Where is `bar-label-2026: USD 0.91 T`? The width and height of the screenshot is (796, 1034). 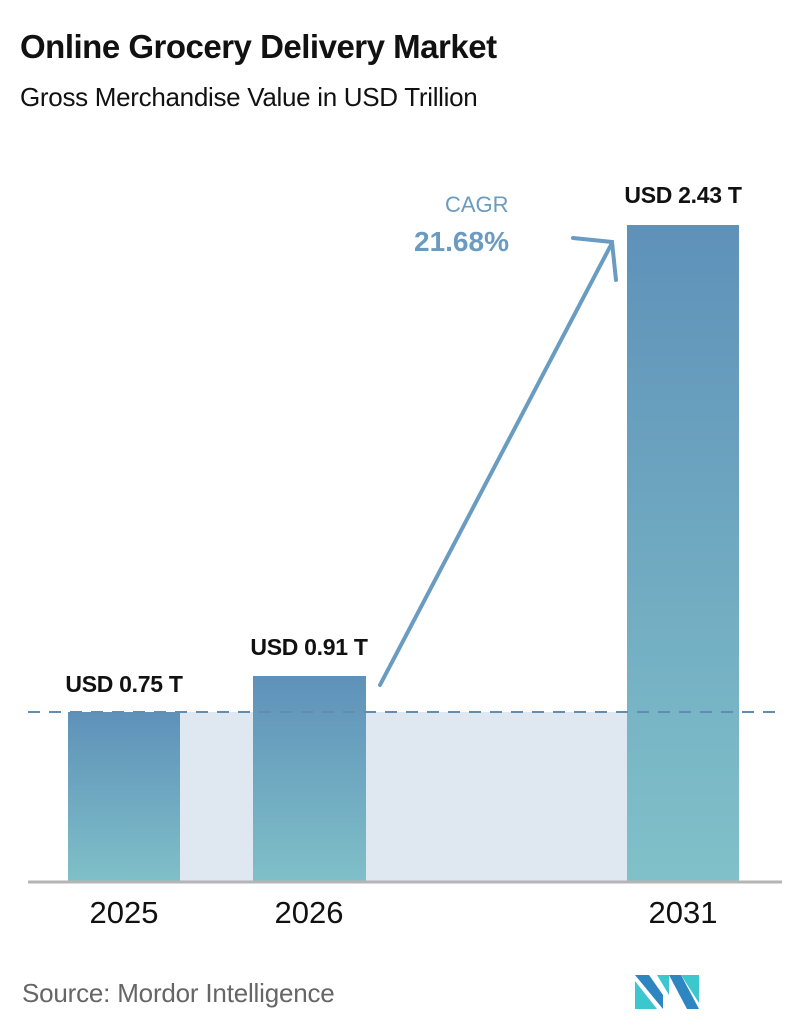
bar-label-2026: USD 0.91 T is located at coordinates (309, 647).